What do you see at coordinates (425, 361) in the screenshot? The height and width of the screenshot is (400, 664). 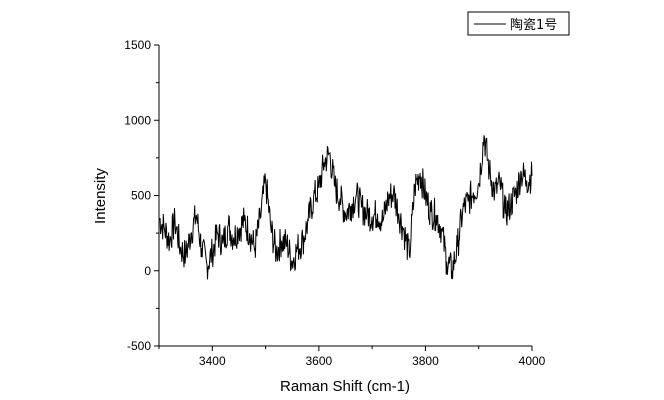 I see `x-tick-label: 3800` at bounding box center [425, 361].